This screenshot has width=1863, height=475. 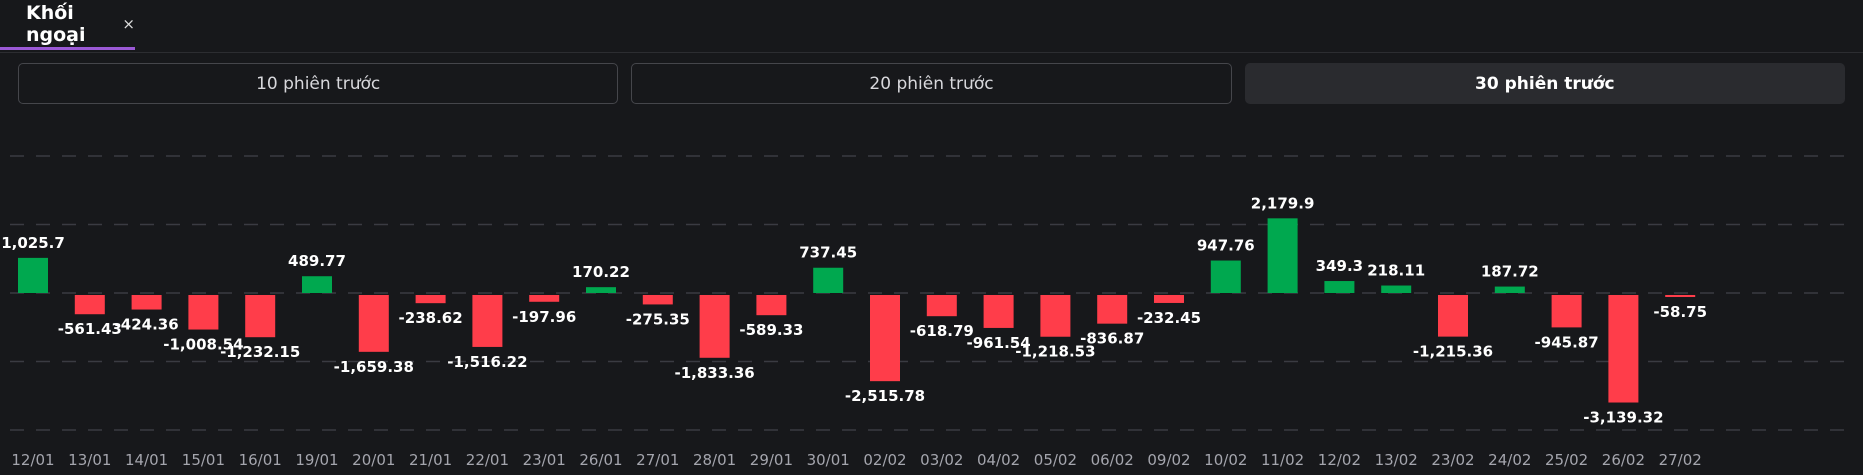 I want to click on bar-10/02, so click(x=1225, y=276).